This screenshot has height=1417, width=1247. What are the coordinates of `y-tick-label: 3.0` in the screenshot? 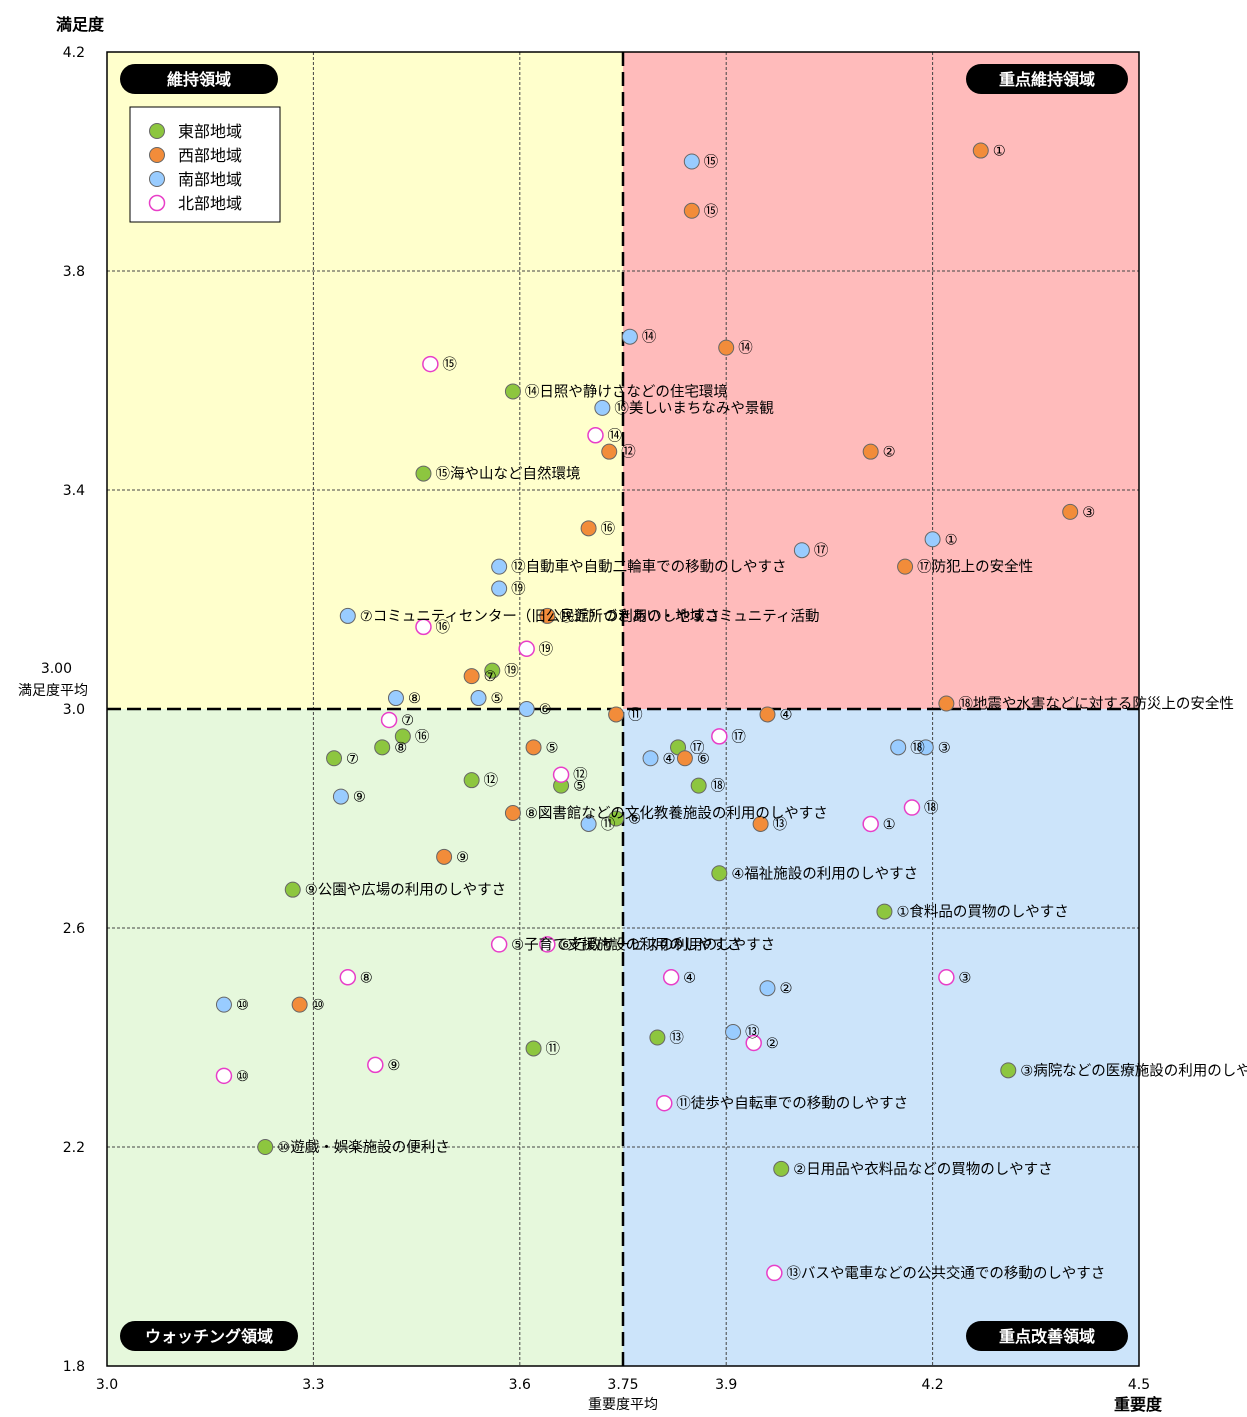 It's located at (74, 710).